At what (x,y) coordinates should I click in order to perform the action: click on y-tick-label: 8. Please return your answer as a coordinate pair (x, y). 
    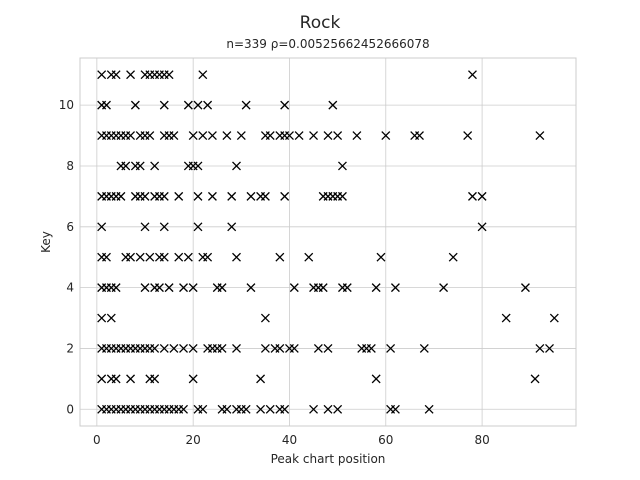
    Looking at the image, I should click on (70, 166).